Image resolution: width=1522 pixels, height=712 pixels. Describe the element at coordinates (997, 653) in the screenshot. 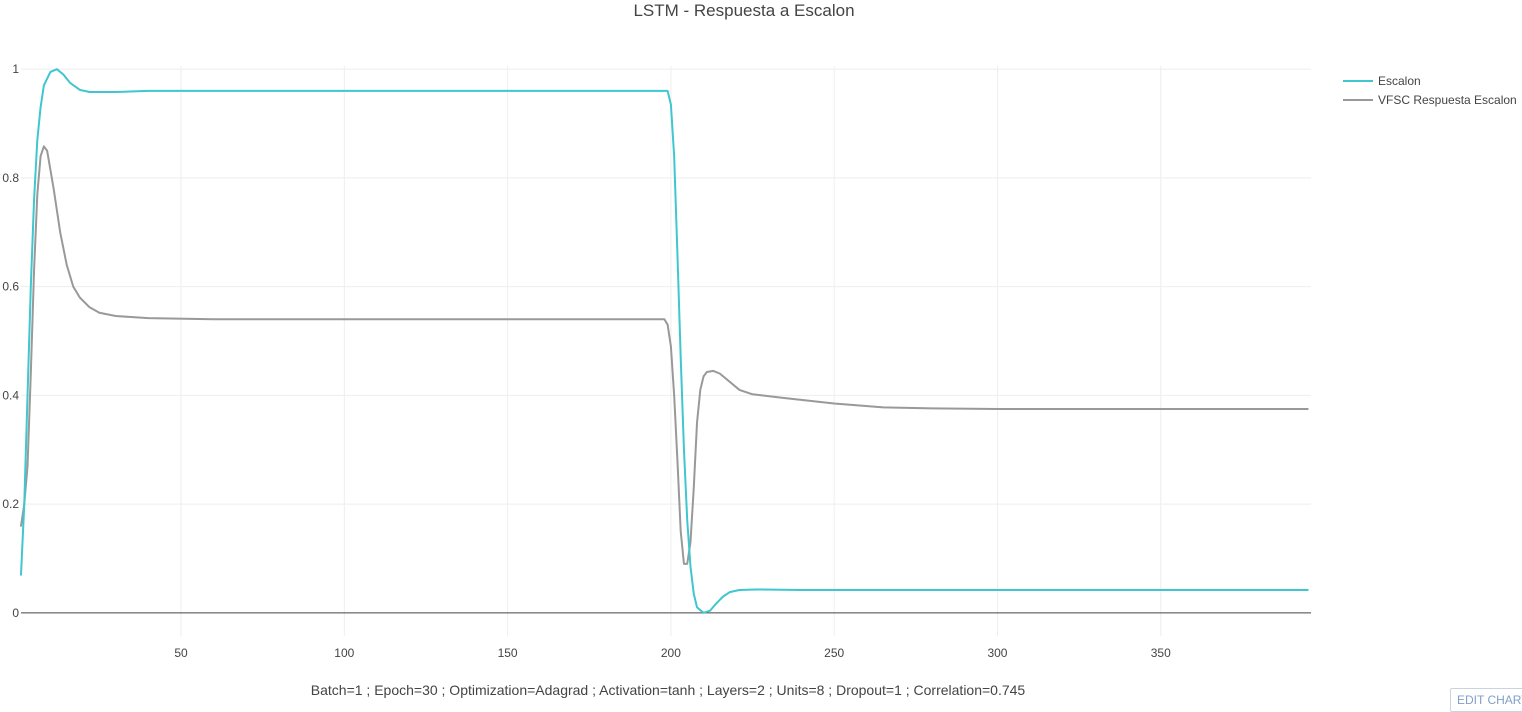

I see `x-tick-label: 300` at that location.